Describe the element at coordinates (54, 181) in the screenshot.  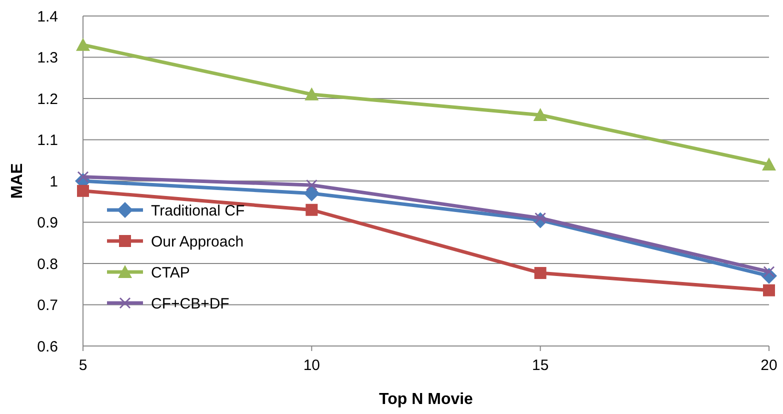
I see `y-tick-label: 1` at that location.